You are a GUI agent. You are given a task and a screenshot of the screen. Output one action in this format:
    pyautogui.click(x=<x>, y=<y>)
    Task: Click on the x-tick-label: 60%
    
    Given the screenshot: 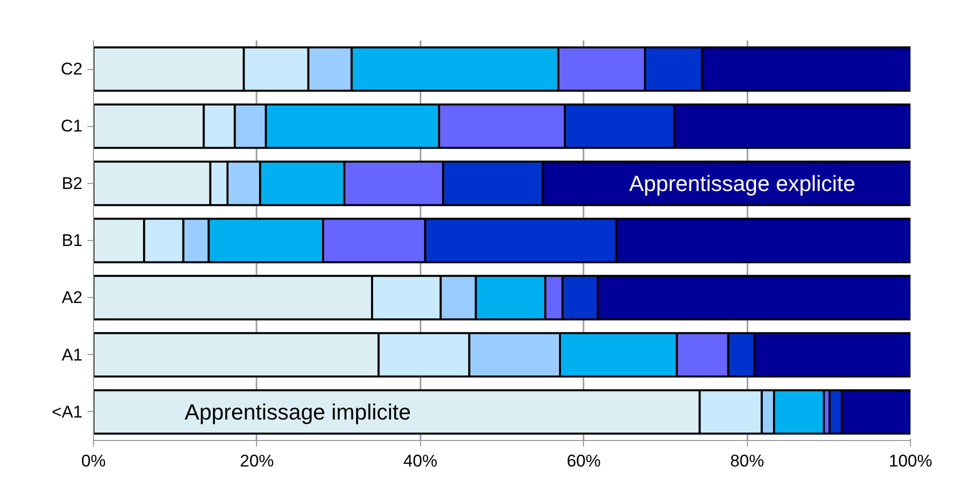 What is the action you would take?
    pyautogui.click(x=583, y=461)
    